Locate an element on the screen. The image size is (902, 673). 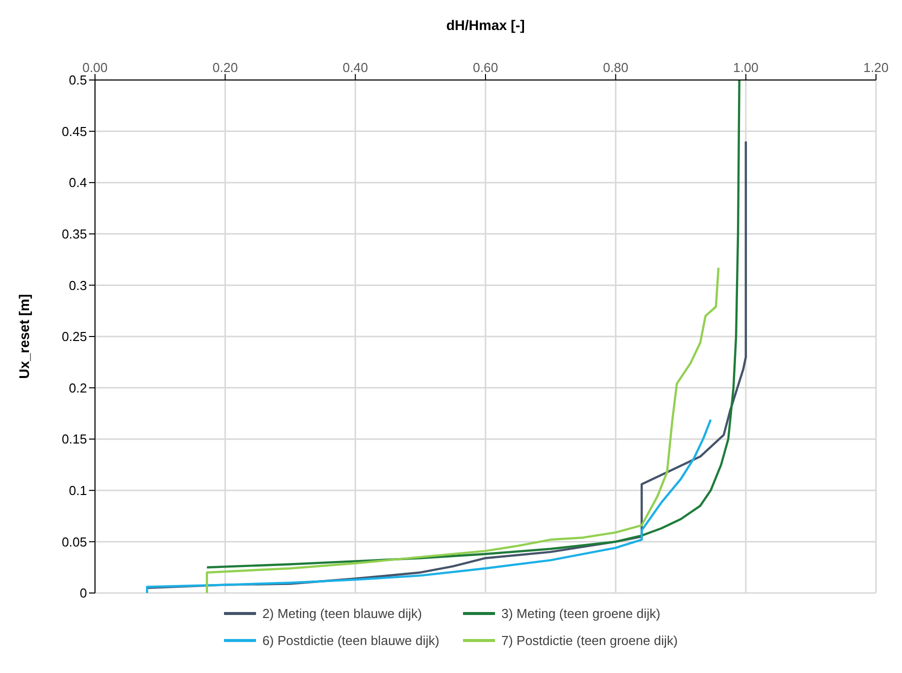
x-tick-label: 0.20 is located at coordinates (225, 67).